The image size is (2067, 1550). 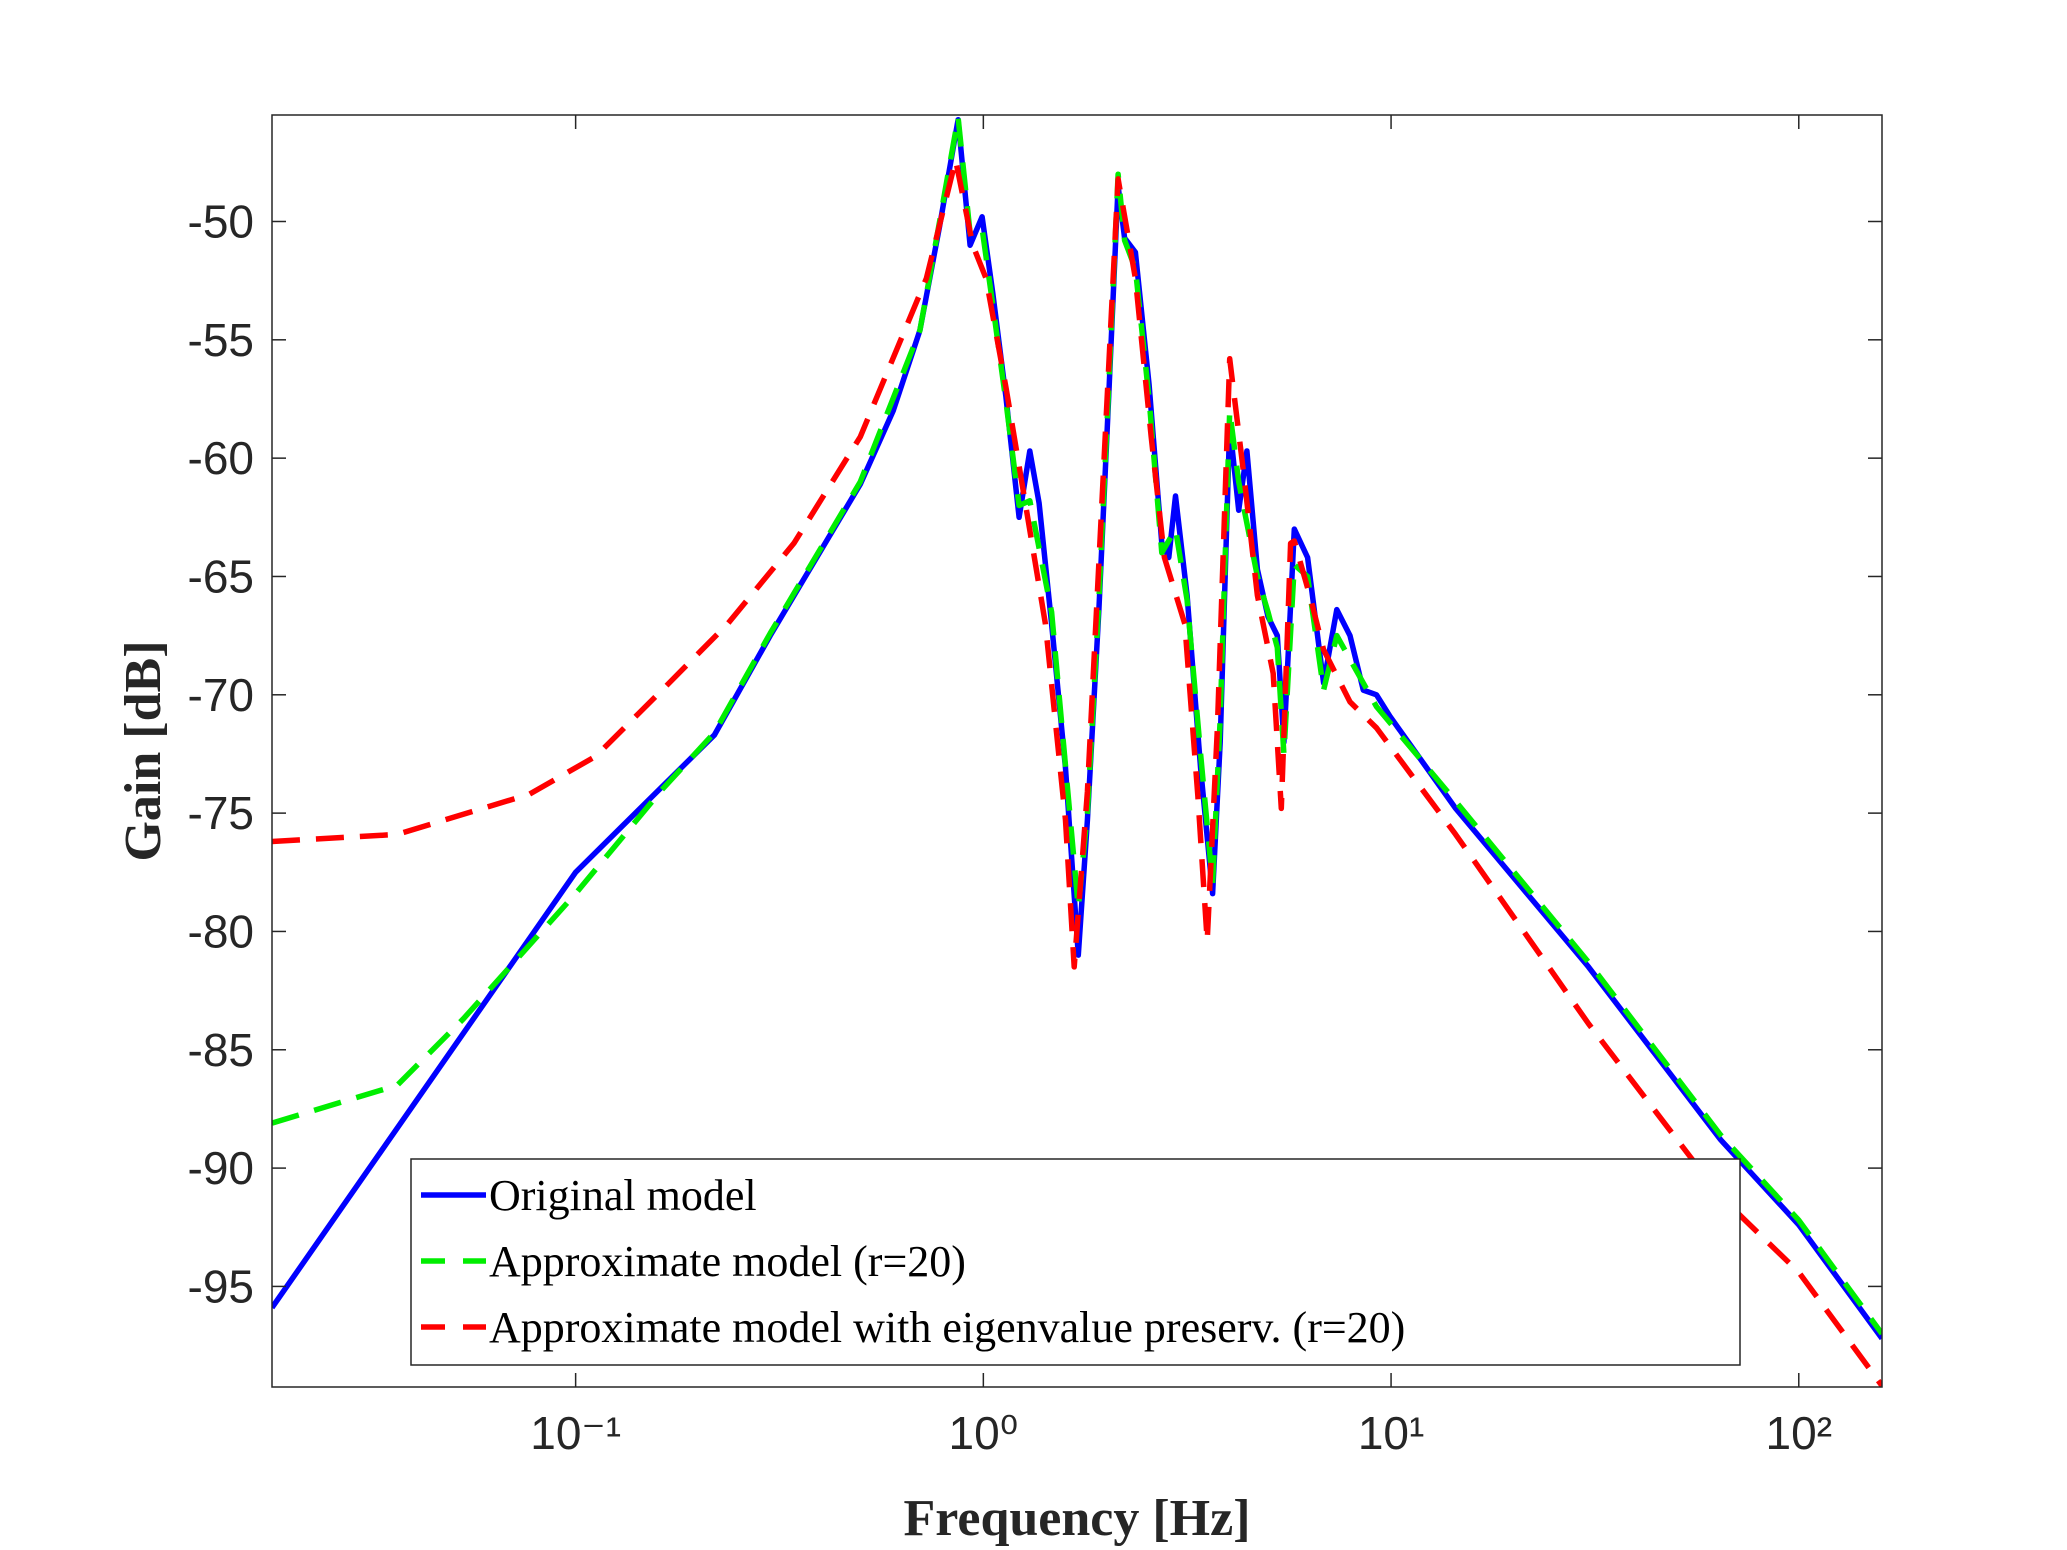 I want to click on y-tick-label: -80, so click(x=221, y=931).